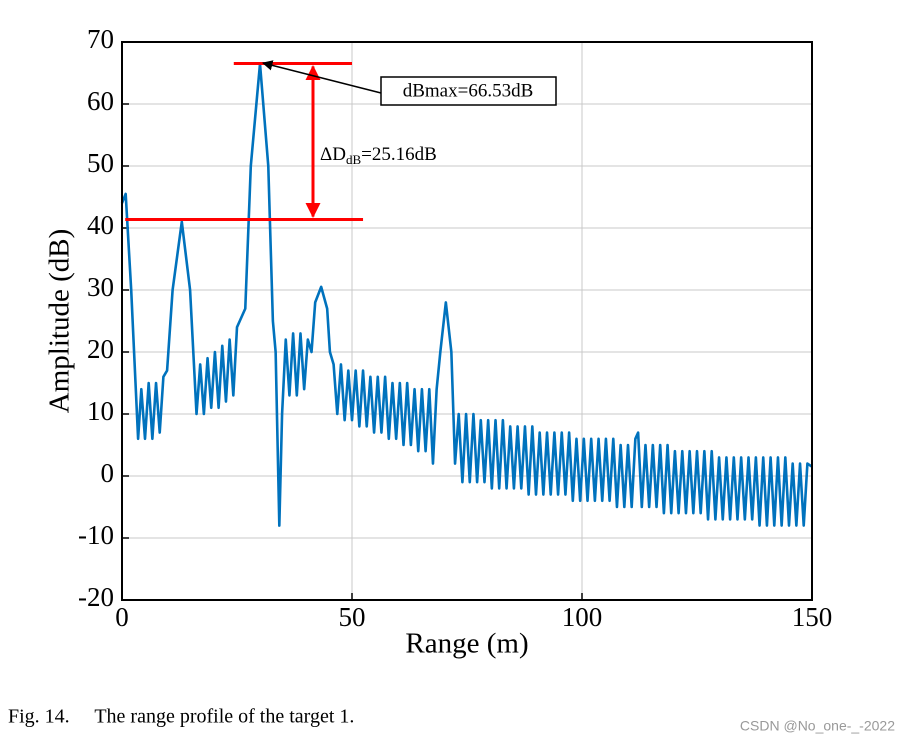 This screenshot has height=742, width=900. What do you see at coordinates (100, 39) in the screenshot?
I see `y-tick-label: 70` at bounding box center [100, 39].